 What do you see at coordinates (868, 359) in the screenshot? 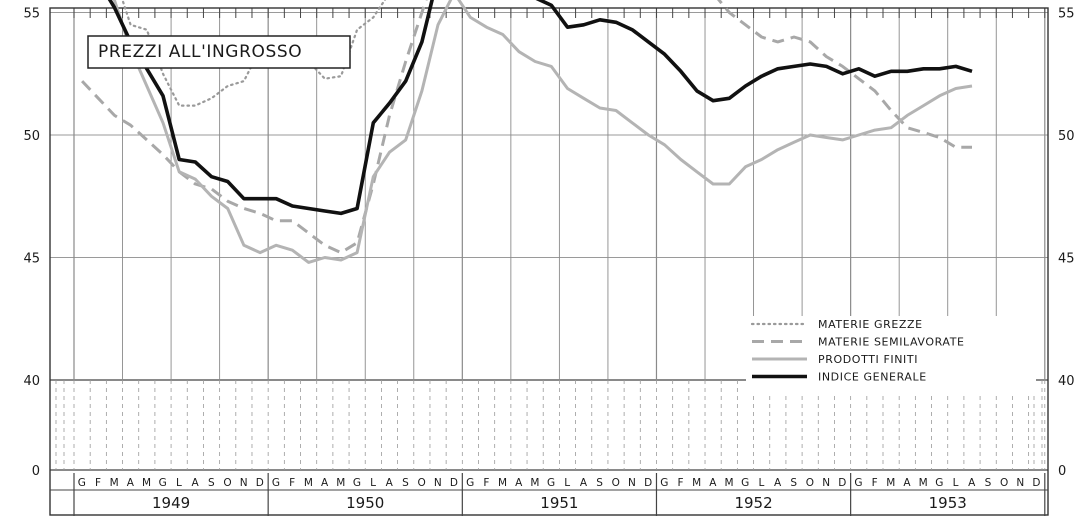
I see `legend-label: PRODOTTI FINITI` at bounding box center [868, 359].